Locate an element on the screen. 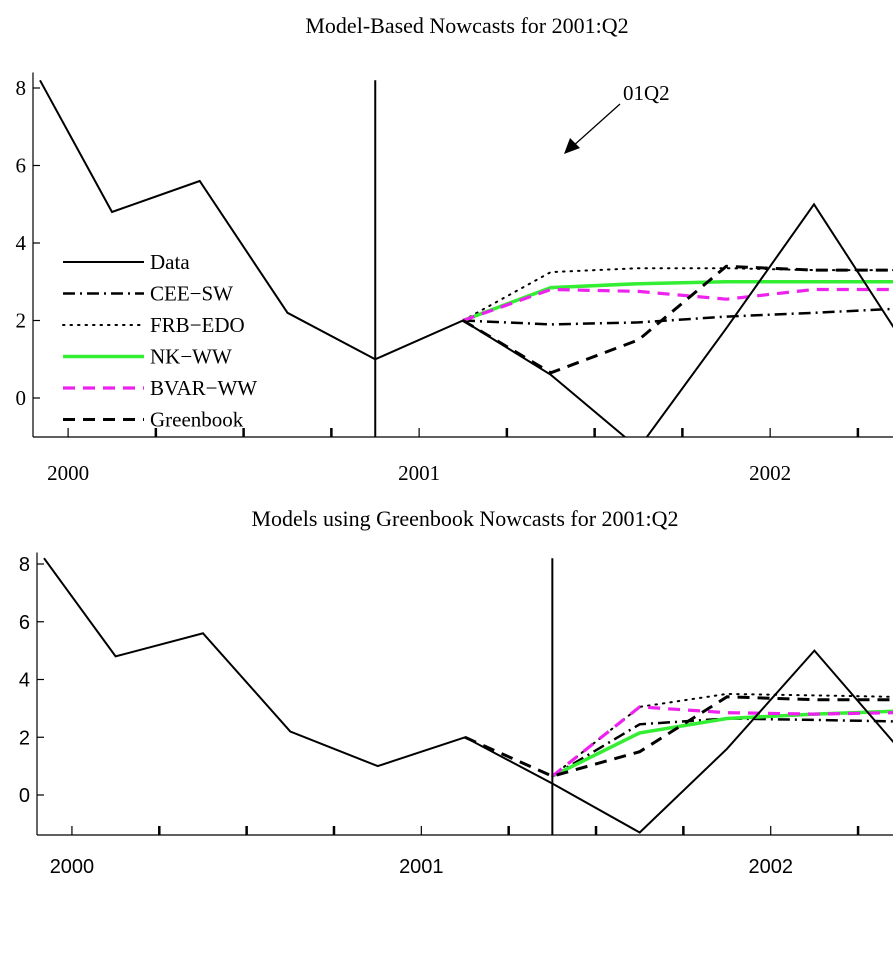 Image resolution: width=893 pixels, height=958 pixels. top-chart-title: Model-Based Nowcasts for 2001:Q2 is located at coordinates (466, 25).